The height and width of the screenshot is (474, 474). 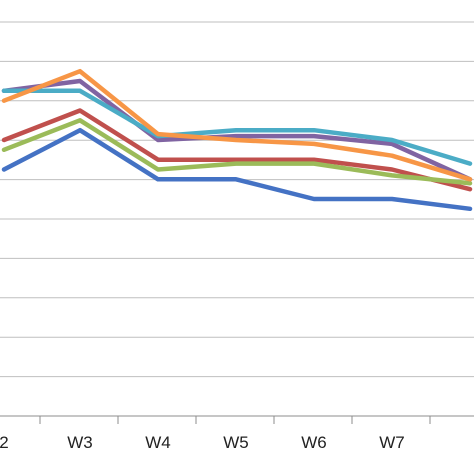 I want to click on x-axis, so click(x=237, y=419).